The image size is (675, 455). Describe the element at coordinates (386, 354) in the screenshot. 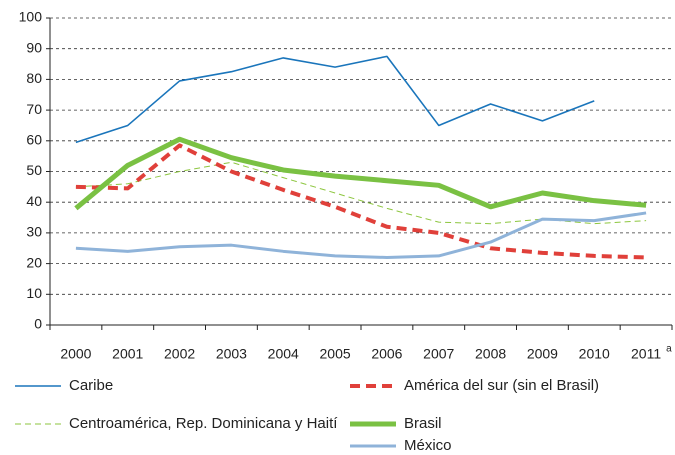

I see `x-tick-label: 2006` at that location.